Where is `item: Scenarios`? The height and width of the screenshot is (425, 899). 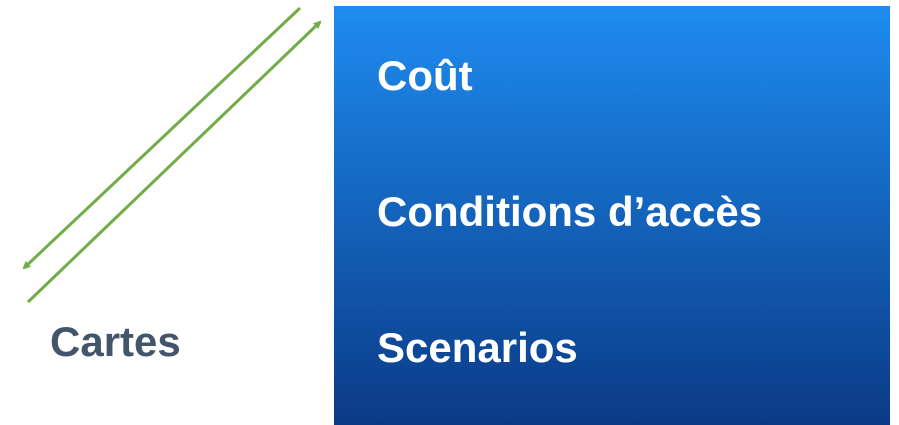
item: Scenarios is located at coordinates (477, 347).